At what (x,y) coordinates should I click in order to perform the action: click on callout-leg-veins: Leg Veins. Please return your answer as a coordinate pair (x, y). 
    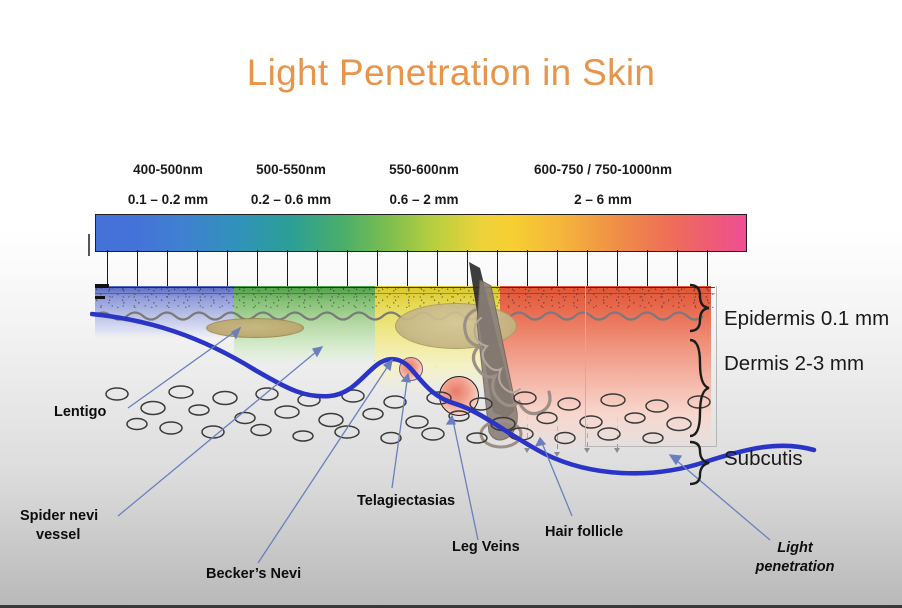
    Looking at the image, I should click on (486, 547).